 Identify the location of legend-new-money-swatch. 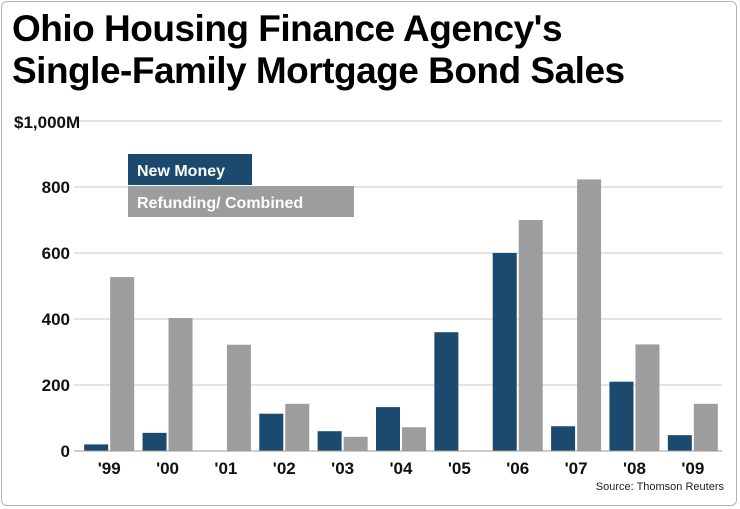
(190, 169).